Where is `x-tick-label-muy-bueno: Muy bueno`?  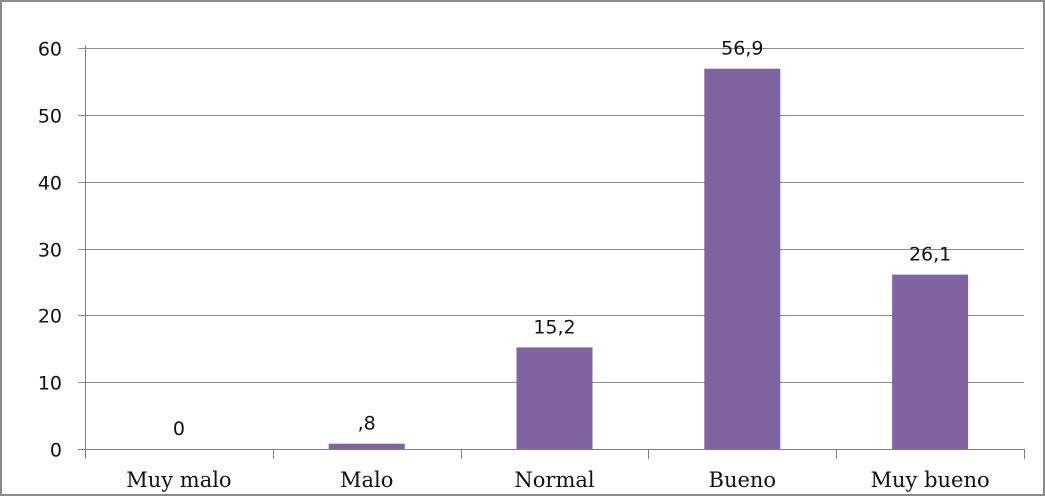
x-tick-label-muy-bueno: Muy bueno is located at coordinates (930, 480).